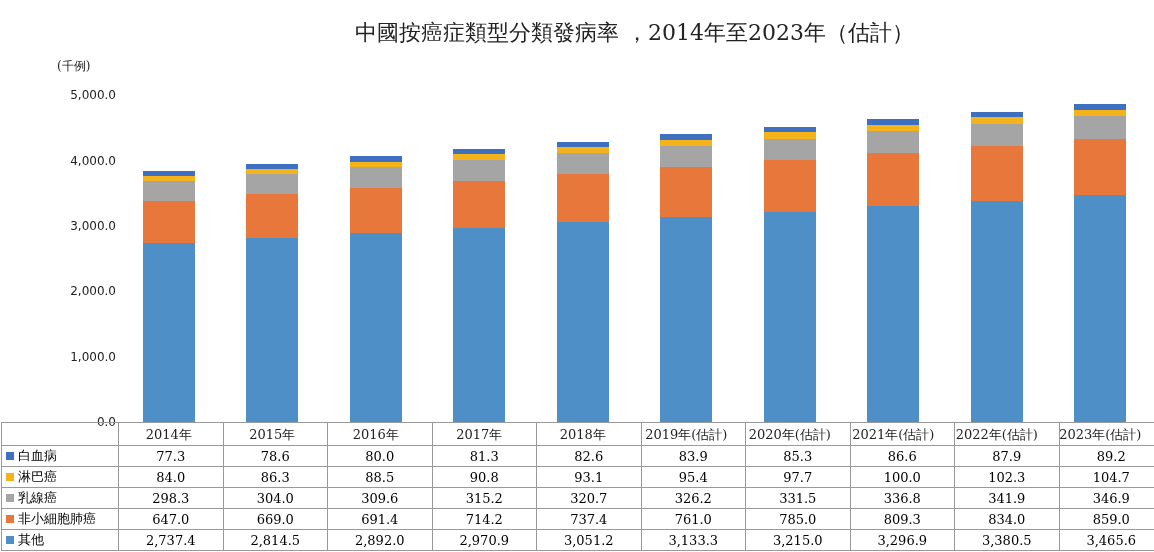  What do you see at coordinates (693, 456) in the screenshot?
I see `data-label: 83.9` at bounding box center [693, 456].